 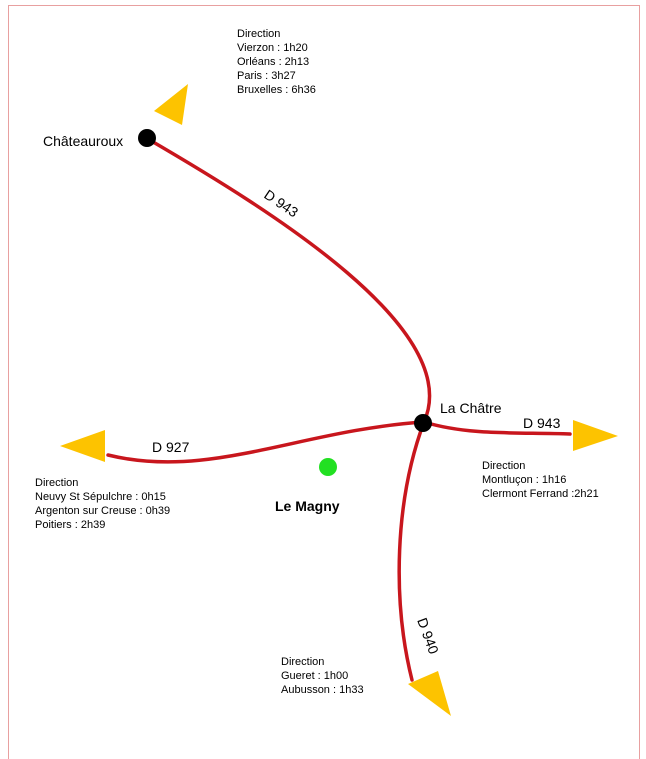 What do you see at coordinates (276, 90) in the screenshot?
I see `direction-destination: Bruxelles : 6h36` at bounding box center [276, 90].